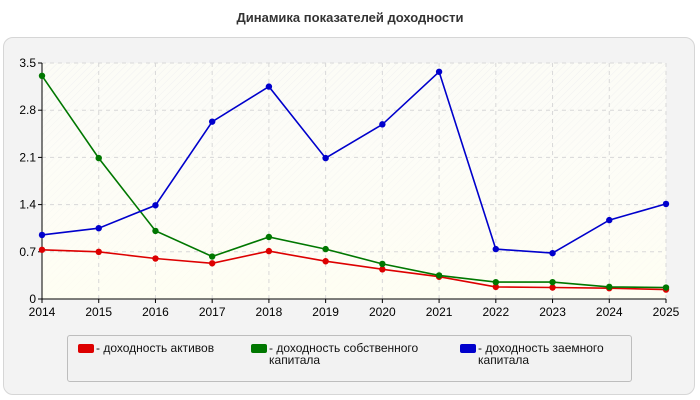 The height and width of the screenshot is (400, 700). Describe the element at coordinates (27, 110) in the screenshot. I see `y-tick-label: 2.8` at that location.